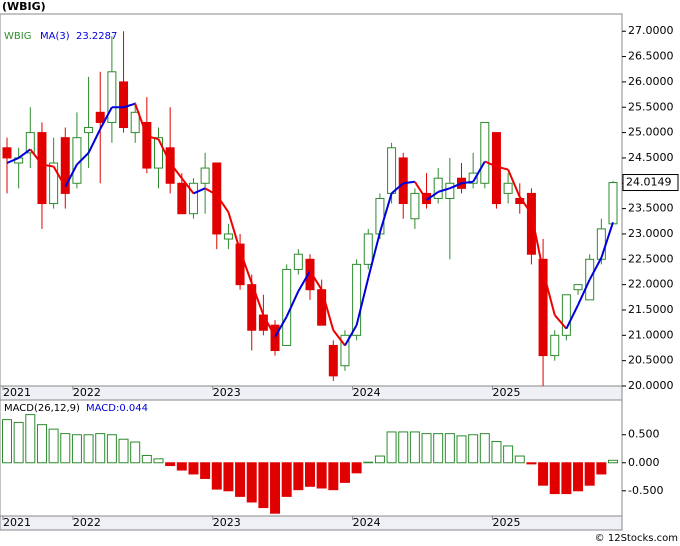 Image resolution: width=680 pixels, height=546 pixels. I want to click on y-tick-label: 0.500, so click(644, 434).